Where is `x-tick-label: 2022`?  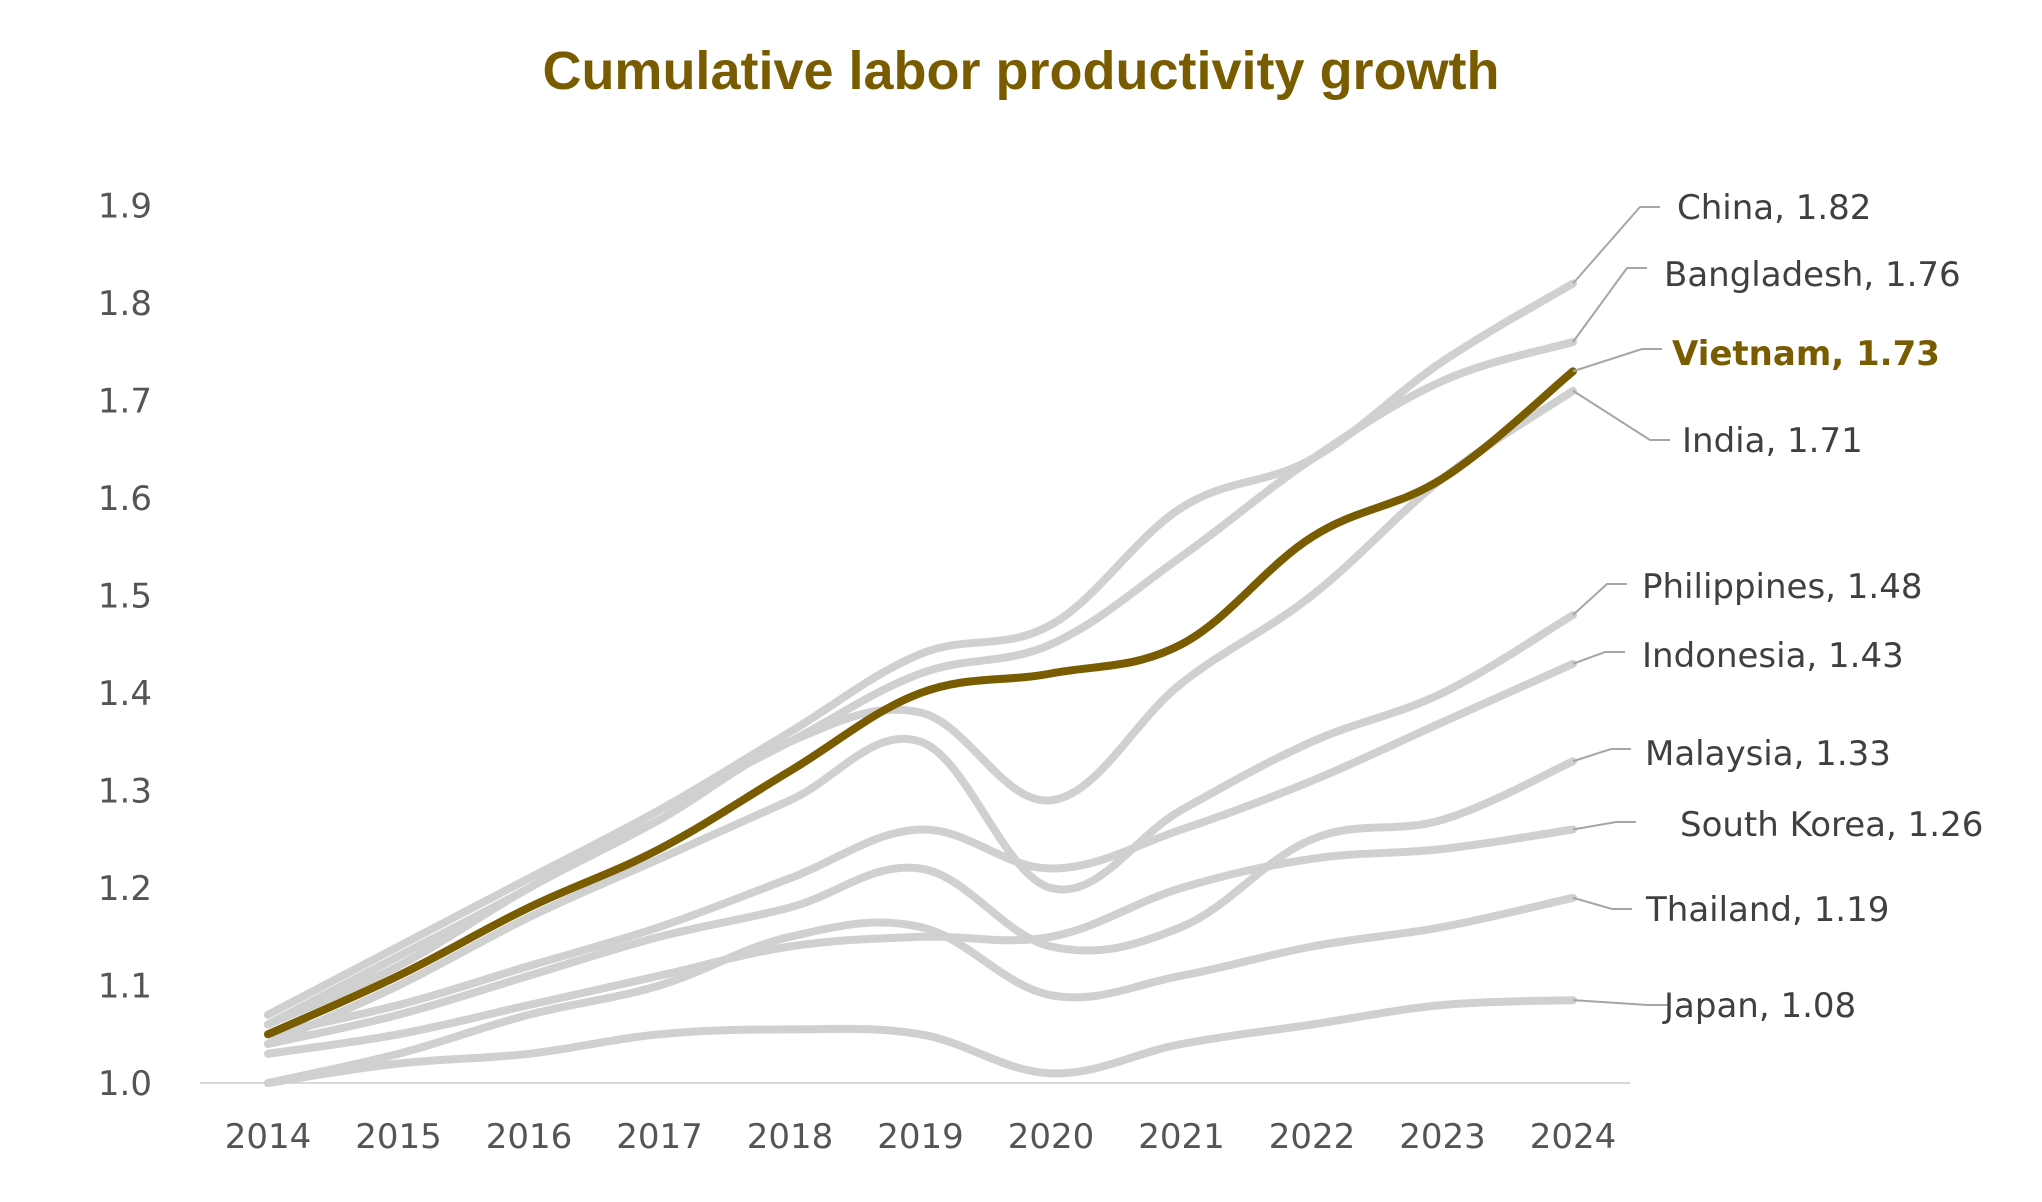
x-tick-label: 2022 is located at coordinates (1312, 1137).